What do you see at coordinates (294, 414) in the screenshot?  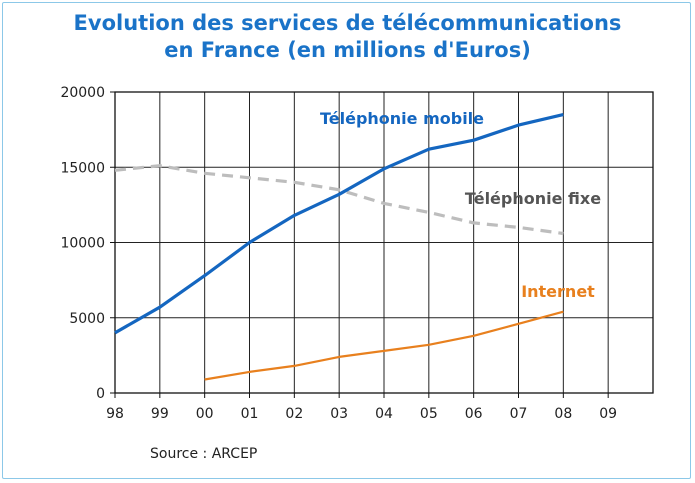 I see `x-tick-label: 02` at bounding box center [294, 414].